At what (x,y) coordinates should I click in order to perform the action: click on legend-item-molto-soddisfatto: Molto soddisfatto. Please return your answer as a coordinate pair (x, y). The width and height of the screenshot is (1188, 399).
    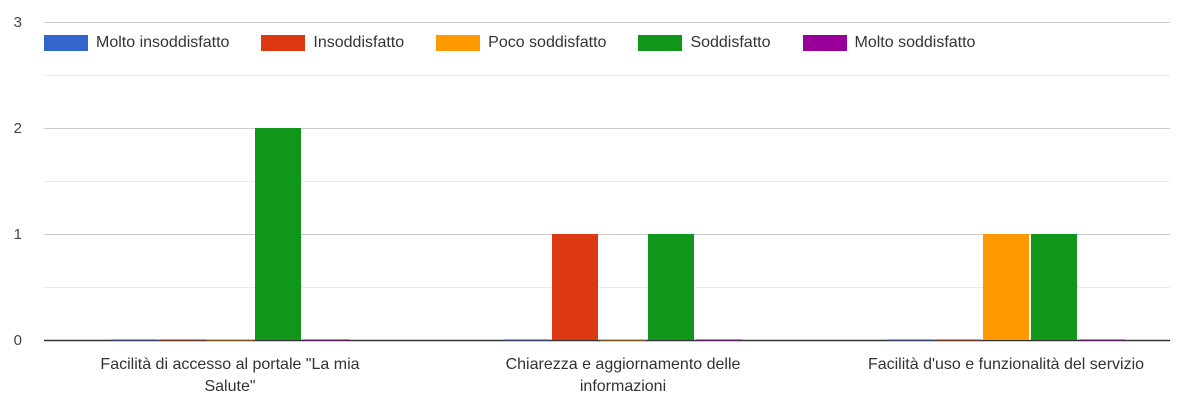
    Looking at the image, I should click on (889, 43).